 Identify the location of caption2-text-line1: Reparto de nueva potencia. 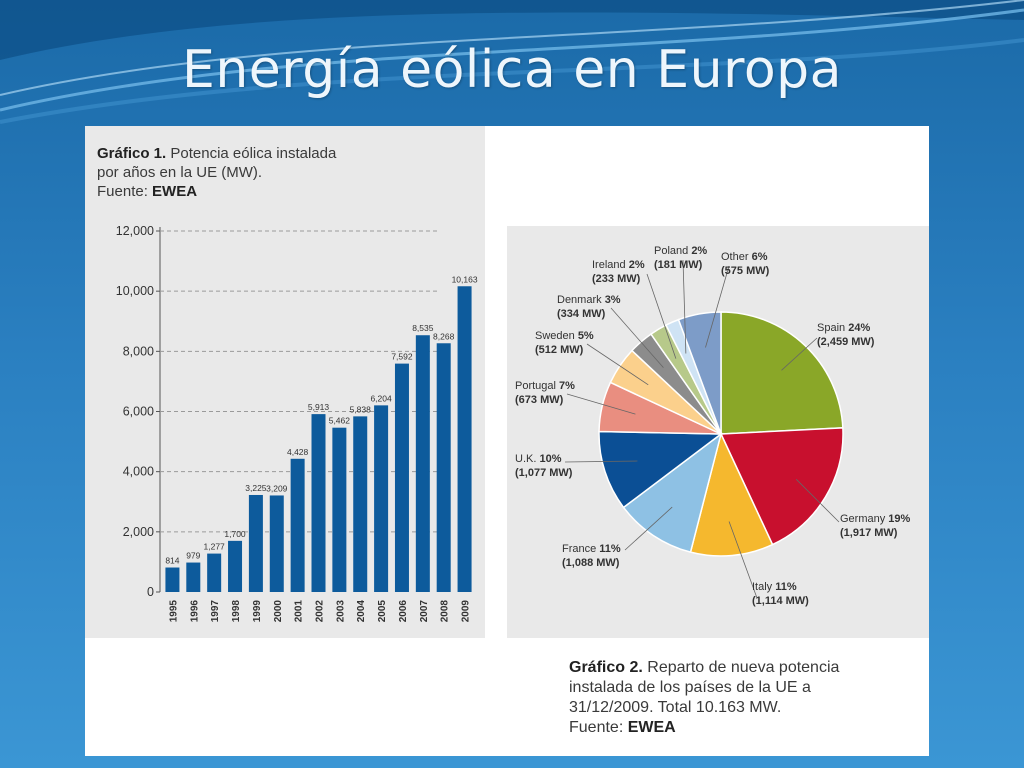
(743, 667).